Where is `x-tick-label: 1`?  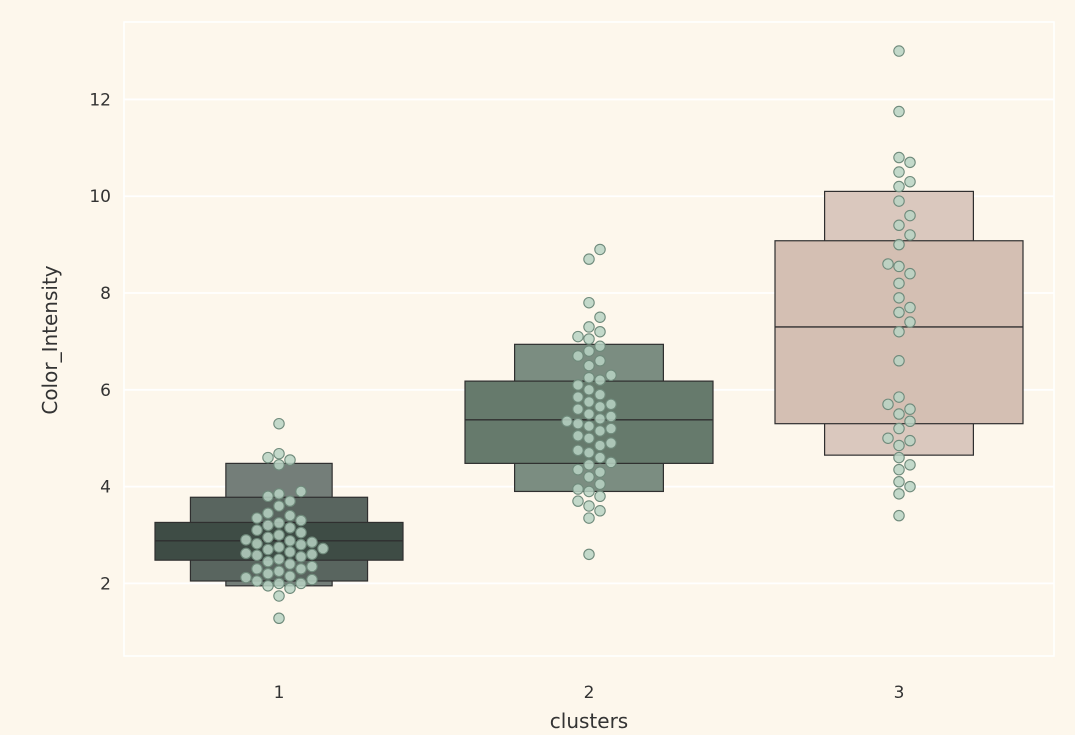 x-tick-label: 1 is located at coordinates (279, 693).